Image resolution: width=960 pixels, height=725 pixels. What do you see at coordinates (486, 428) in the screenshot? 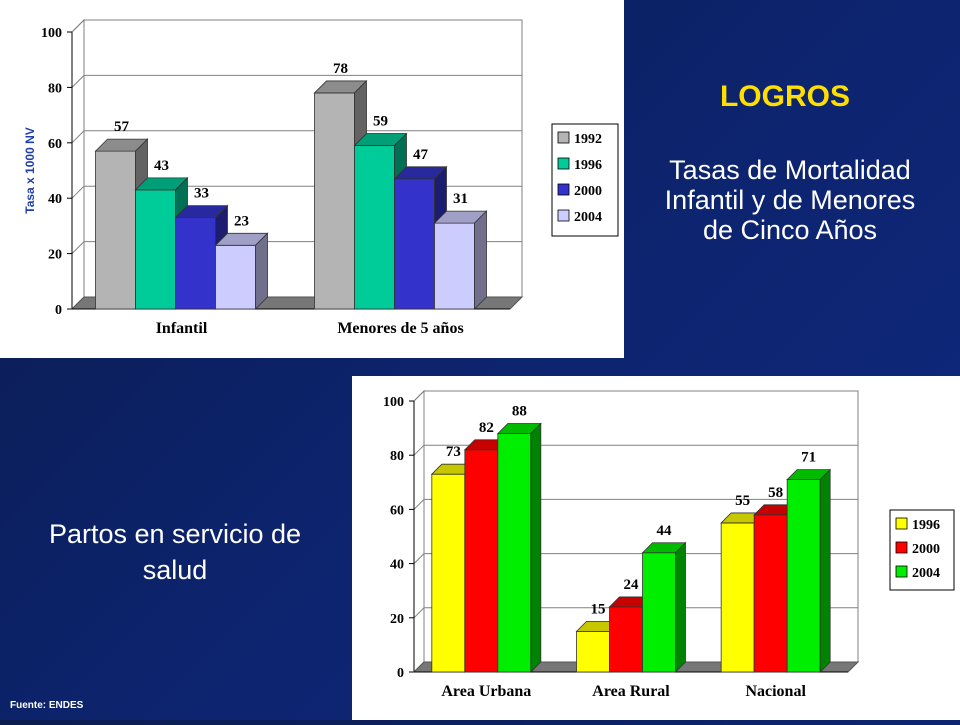
I see `data-label: 82` at bounding box center [486, 428].